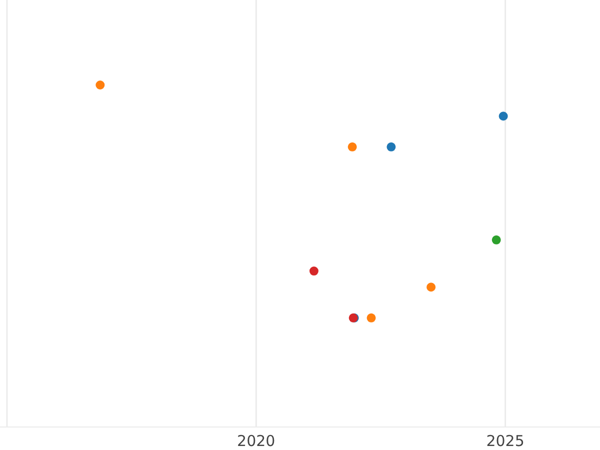 This screenshot has height=450, width=600. Describe the element at coordinates (256, 441) in the screenshot. I see `x-tick-label: 2020` at that location.